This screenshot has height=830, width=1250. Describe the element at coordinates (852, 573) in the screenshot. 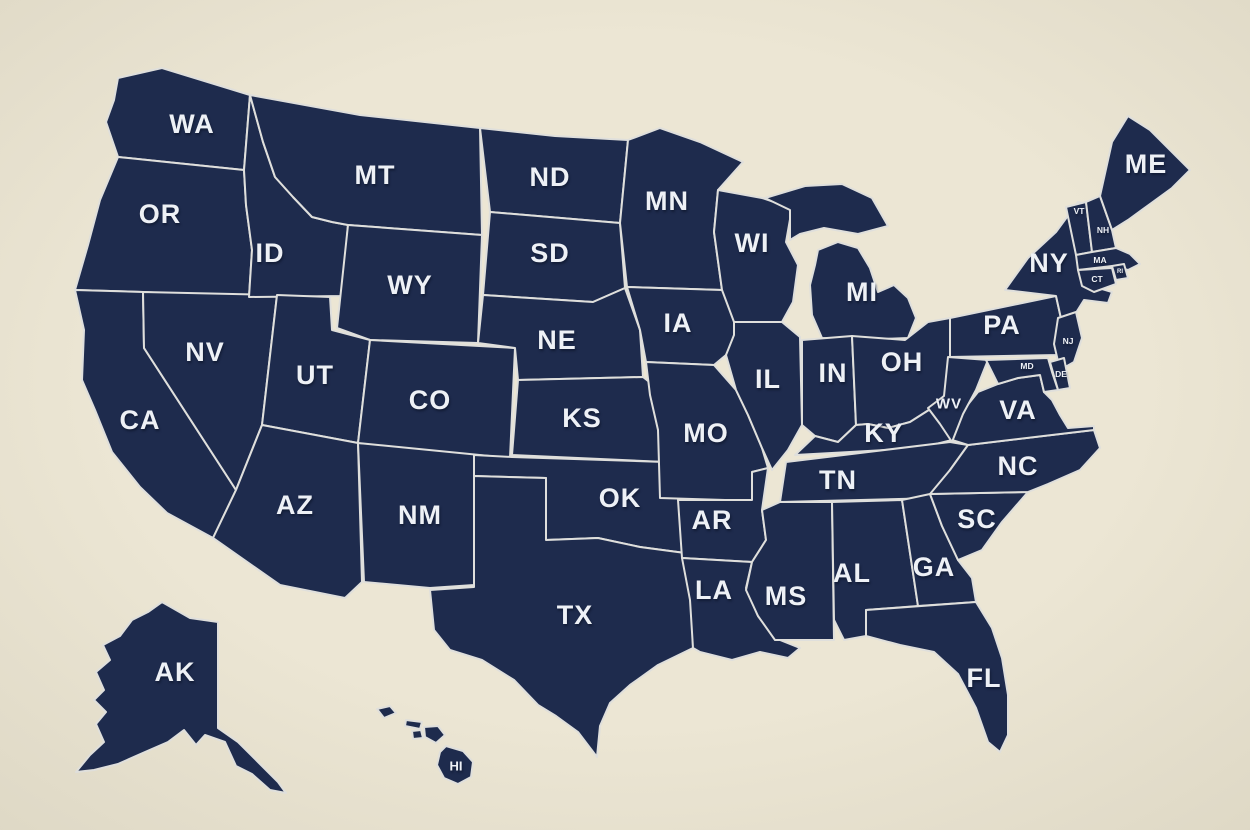

I see `state-label-al: AL` at that location.